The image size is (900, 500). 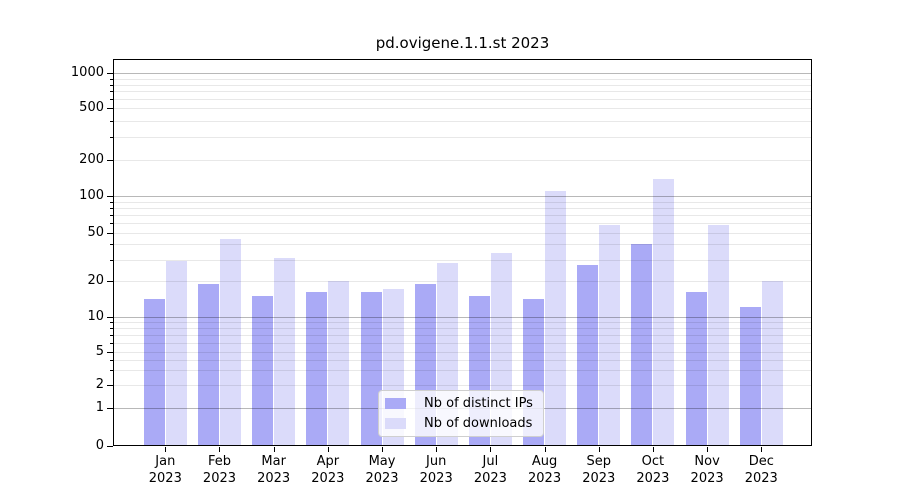 What do you see at coordinates (436, 470) in the screenshot?
I see `x-axis-tick-label: Jun 2023` at bounding box center [436, 470].